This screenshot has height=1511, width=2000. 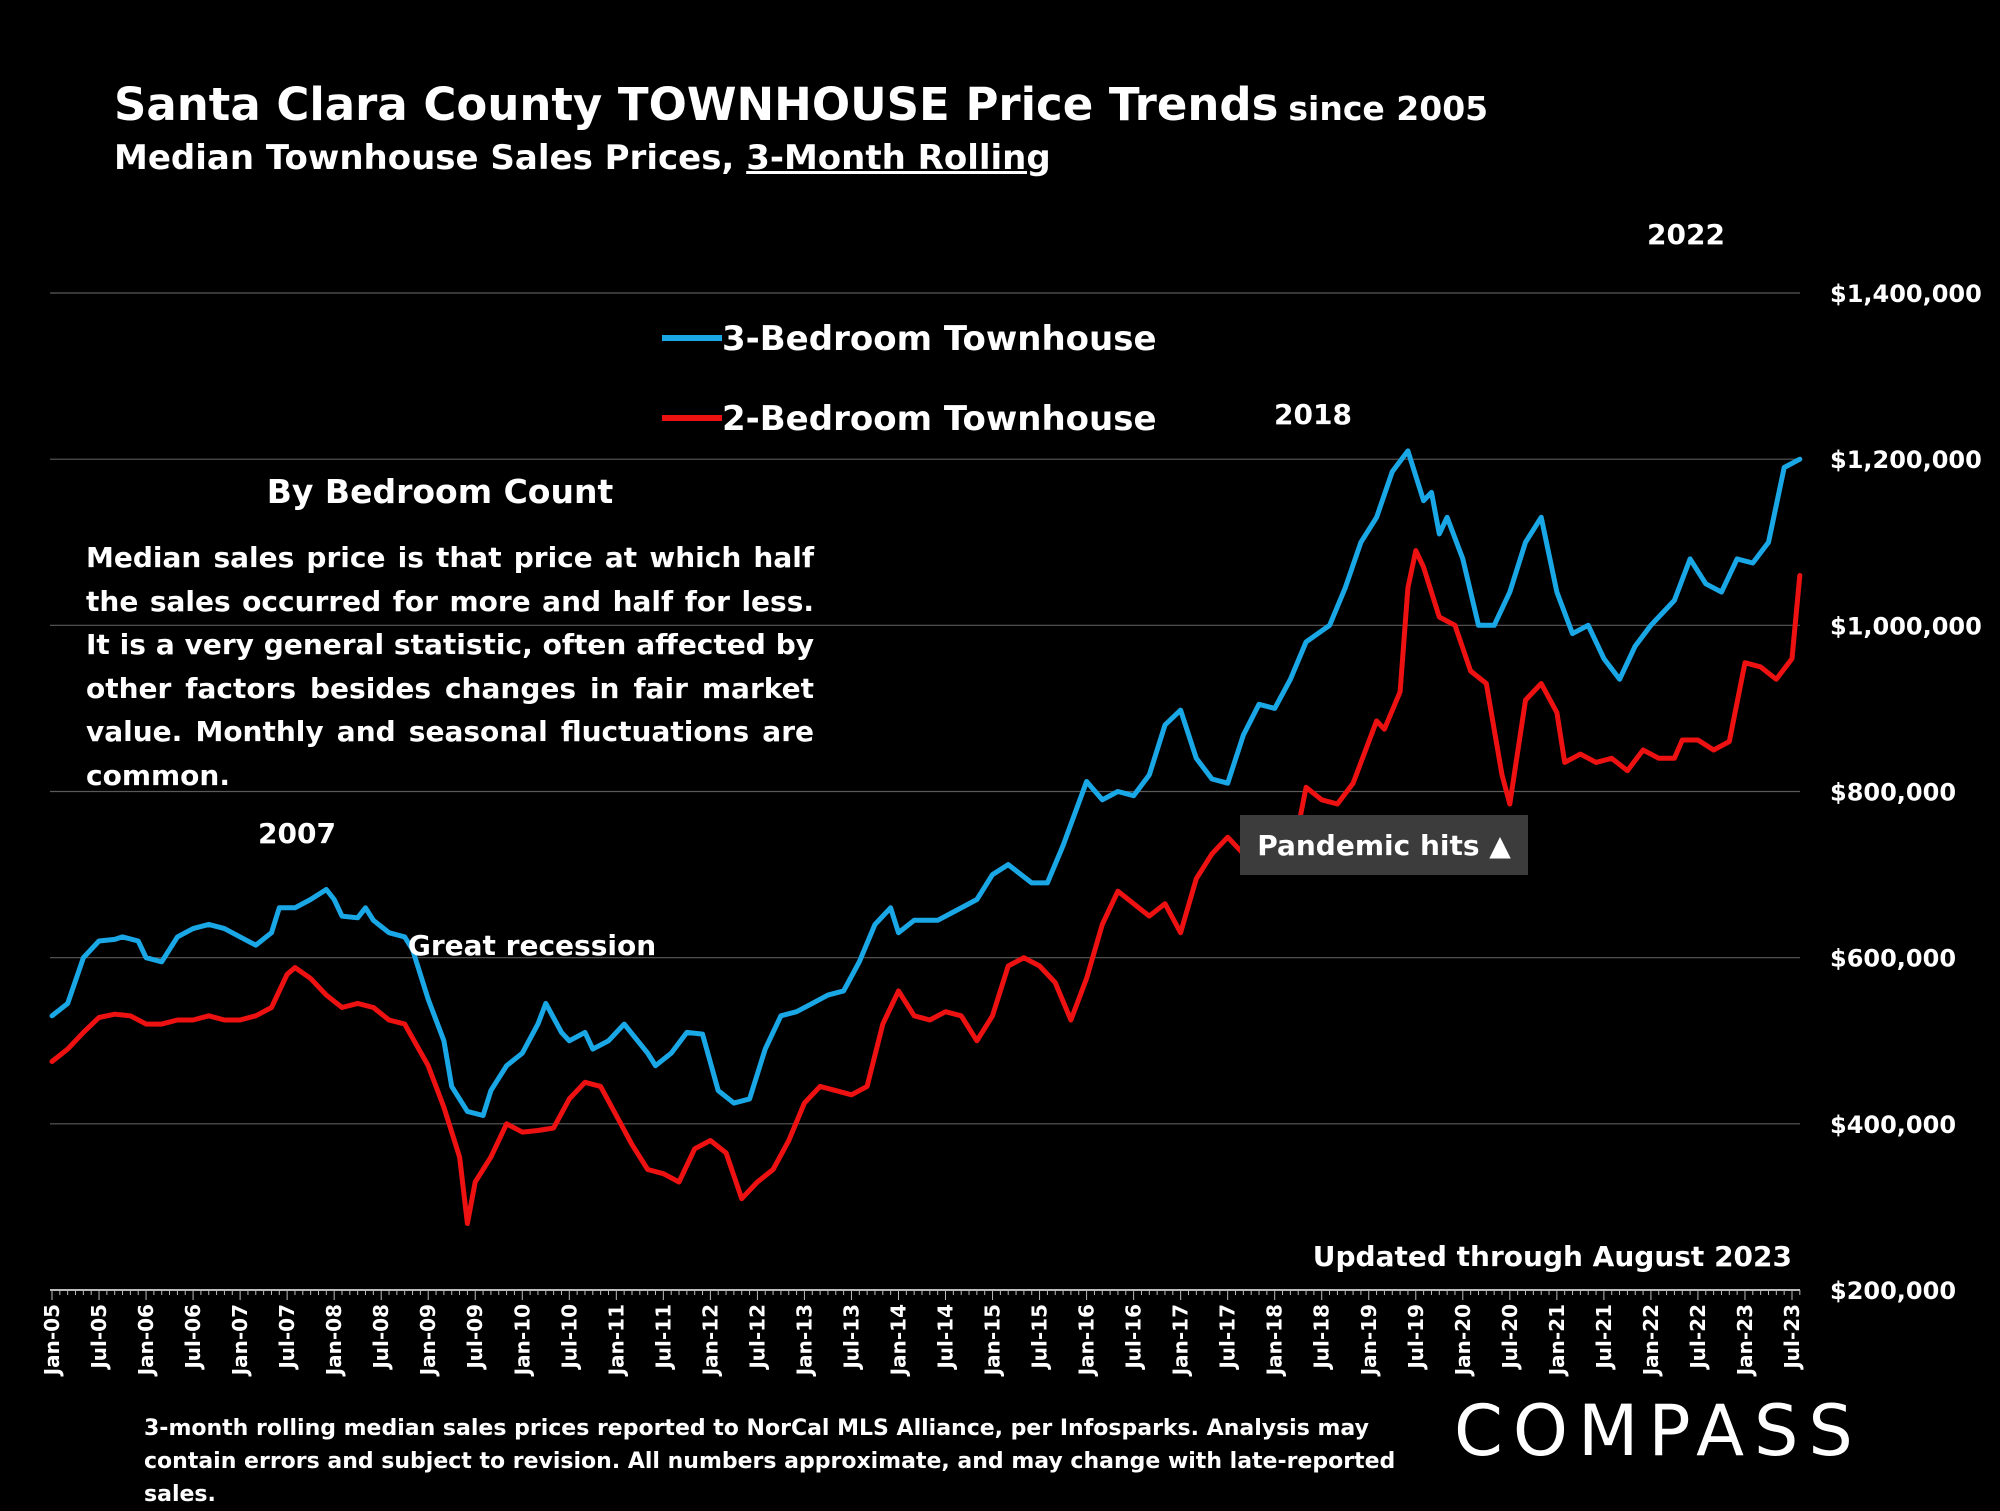 What do you see at coordinates (475, 1337) in the screenshot?
I see `x-tick-label: Jul-09` at bounding box center [475, 1337].